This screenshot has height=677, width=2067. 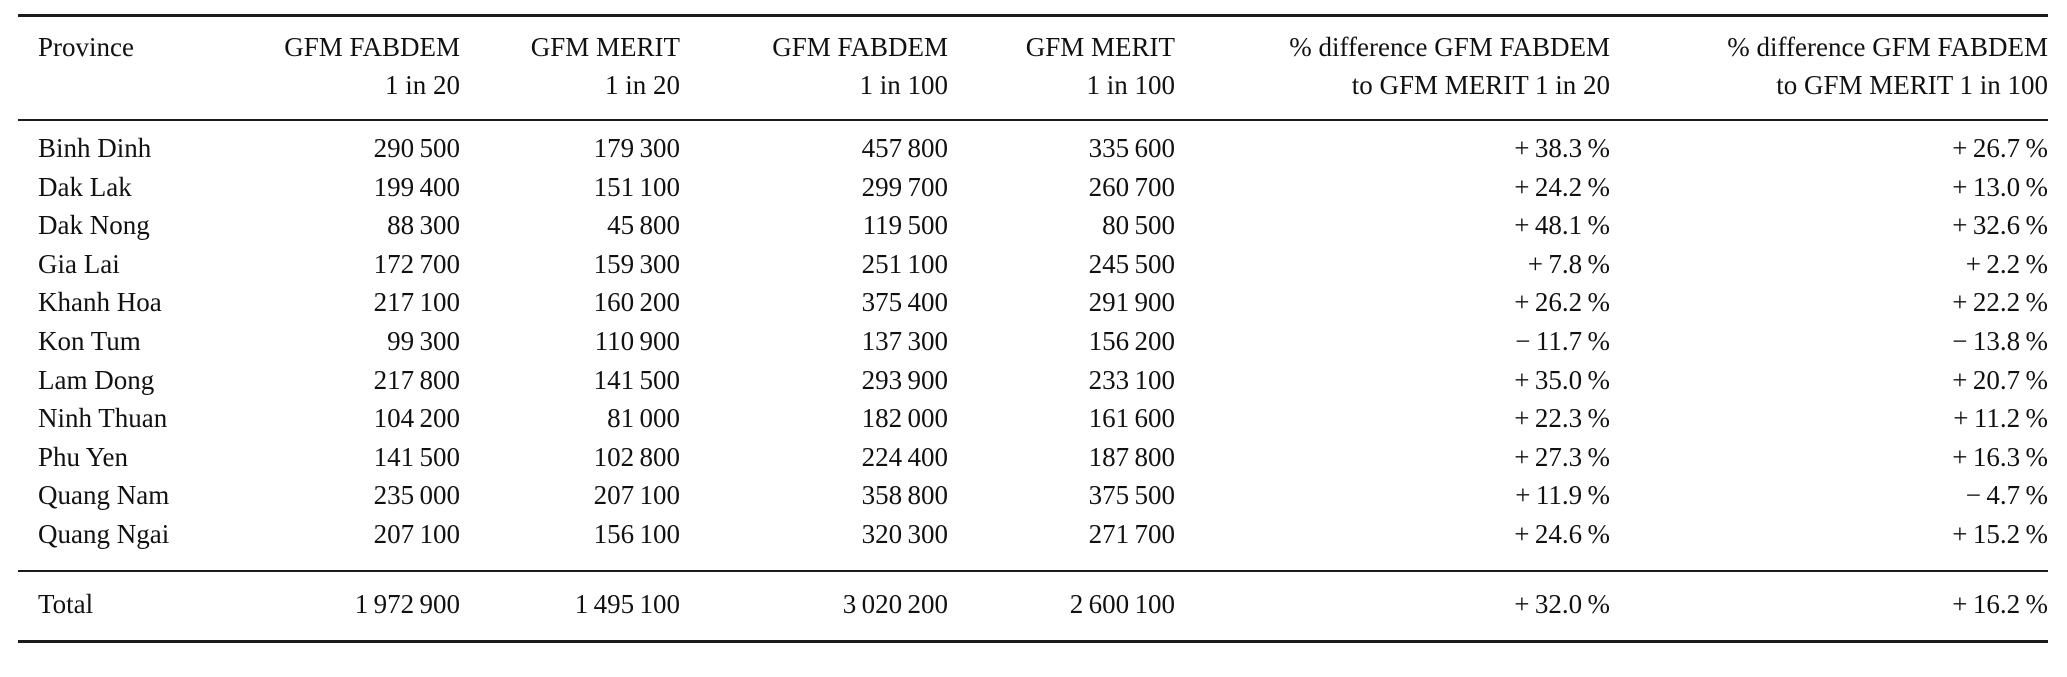 I want to click on value-cell: 110 900, so click(x=637, y=340).